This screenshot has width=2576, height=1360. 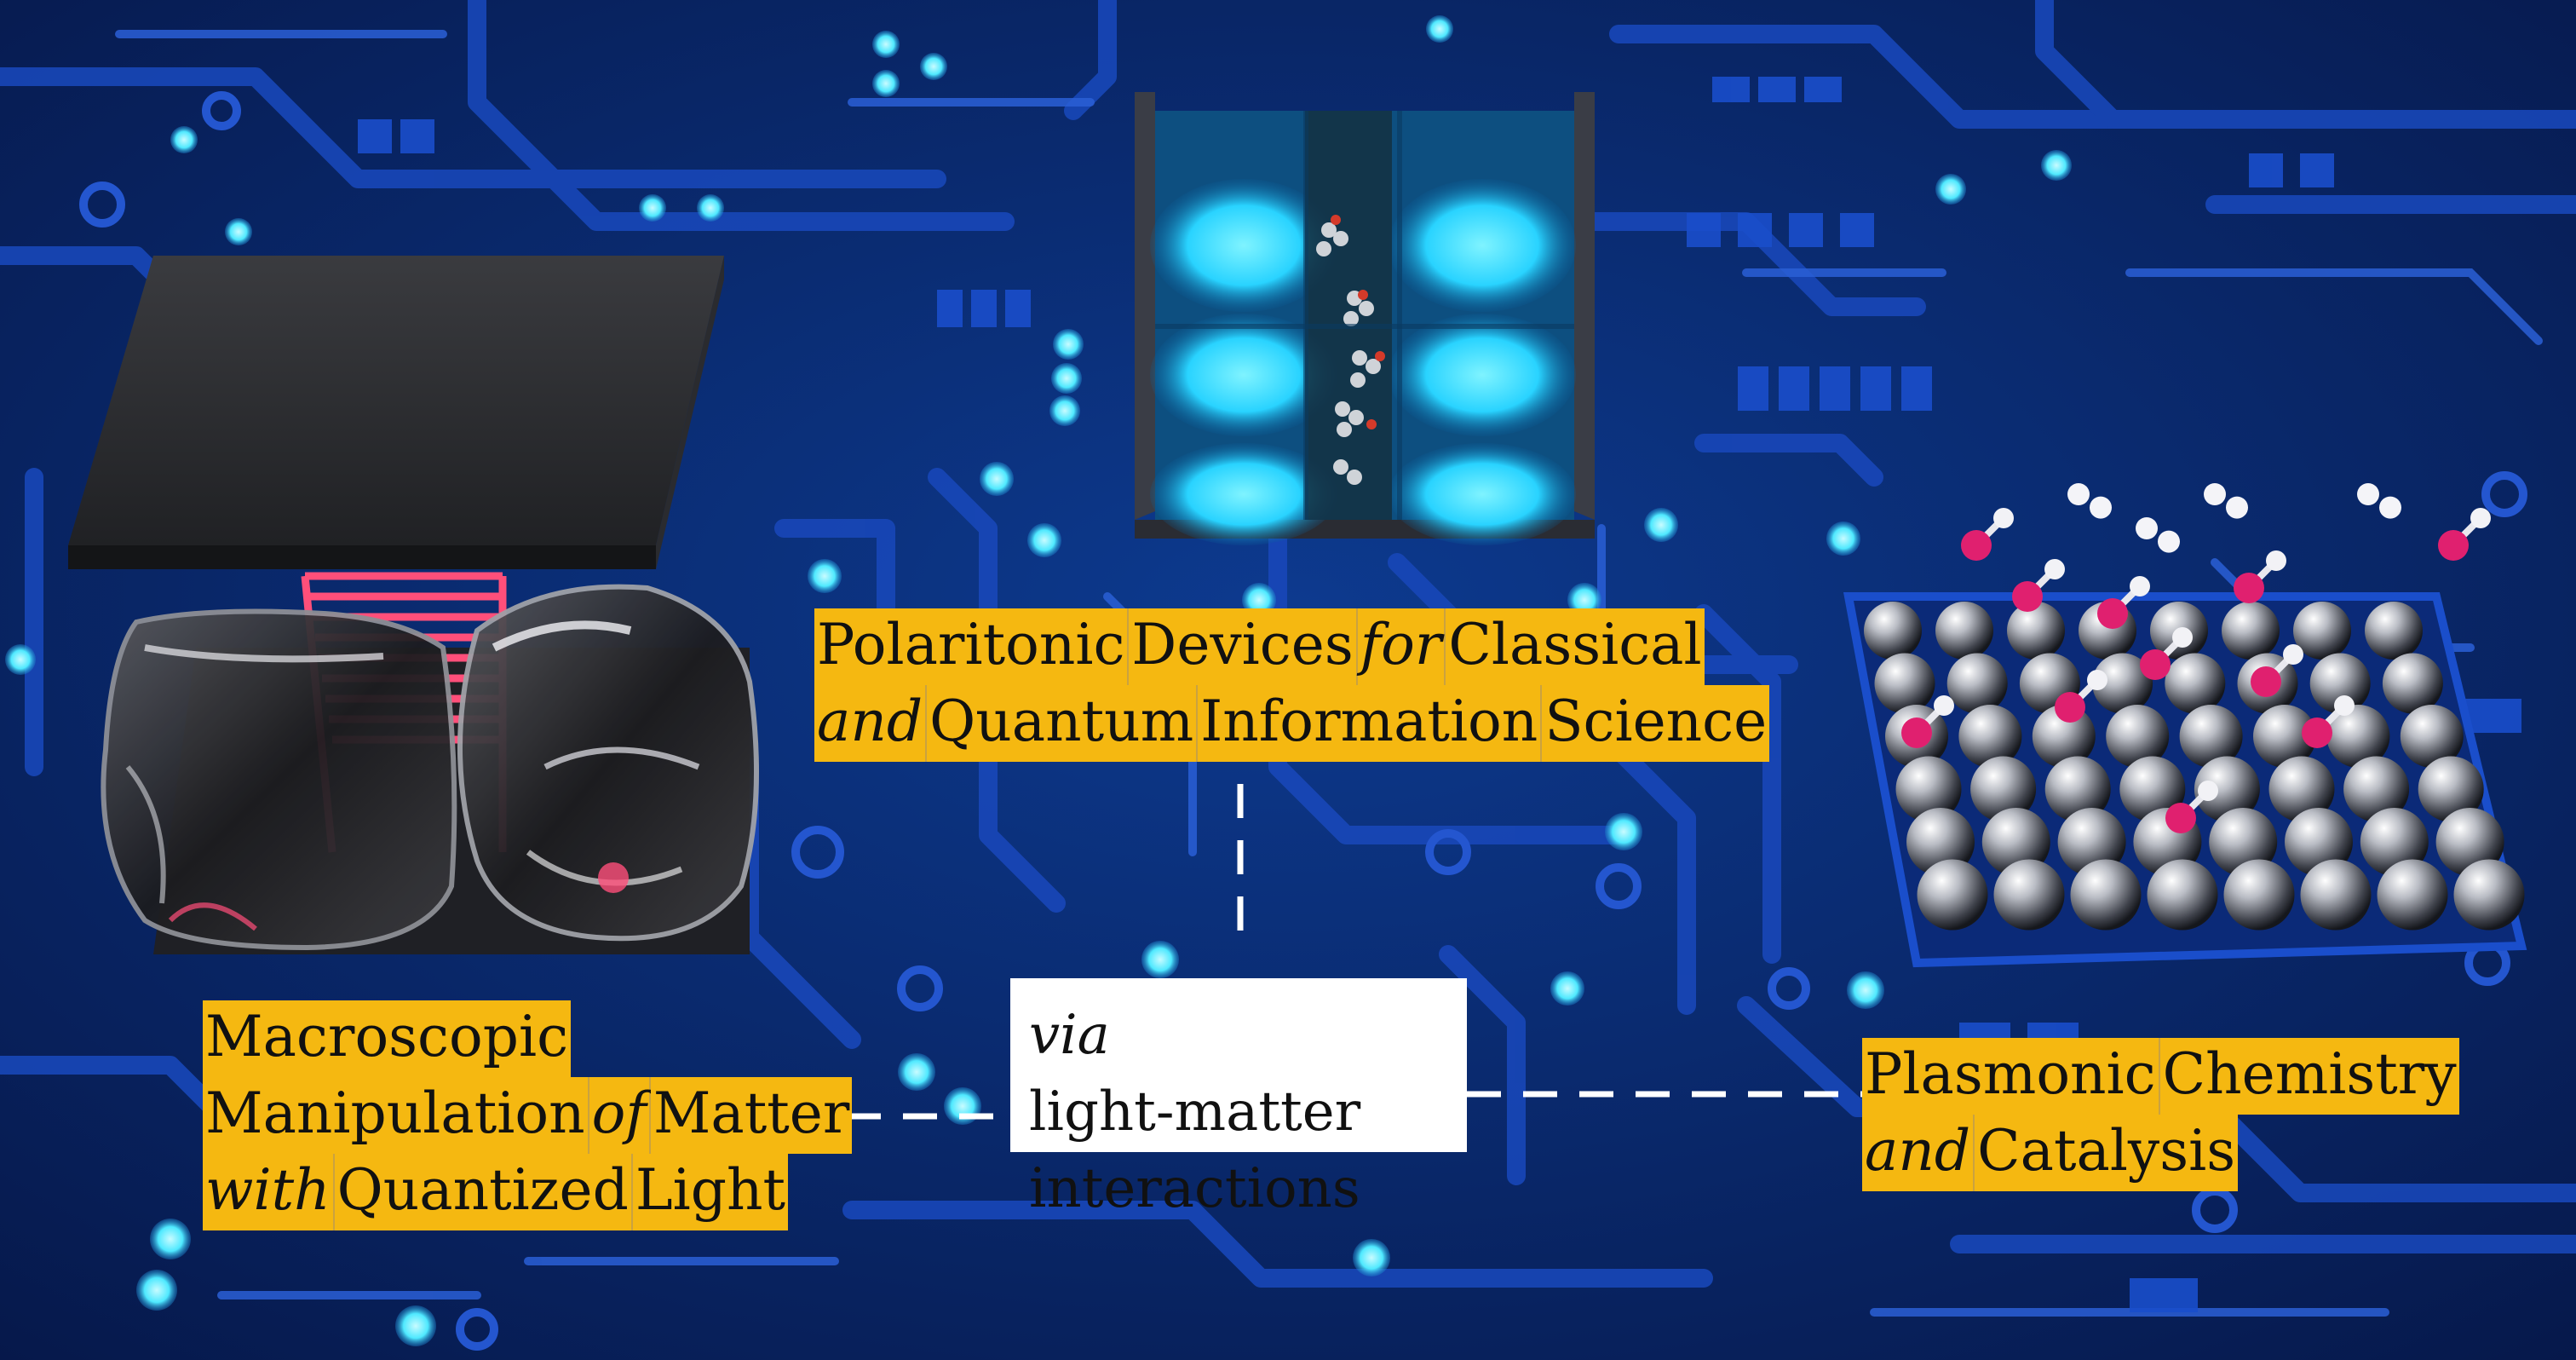 I want to click on label-word: Plasmonic, so click(x=2011, y=1076).